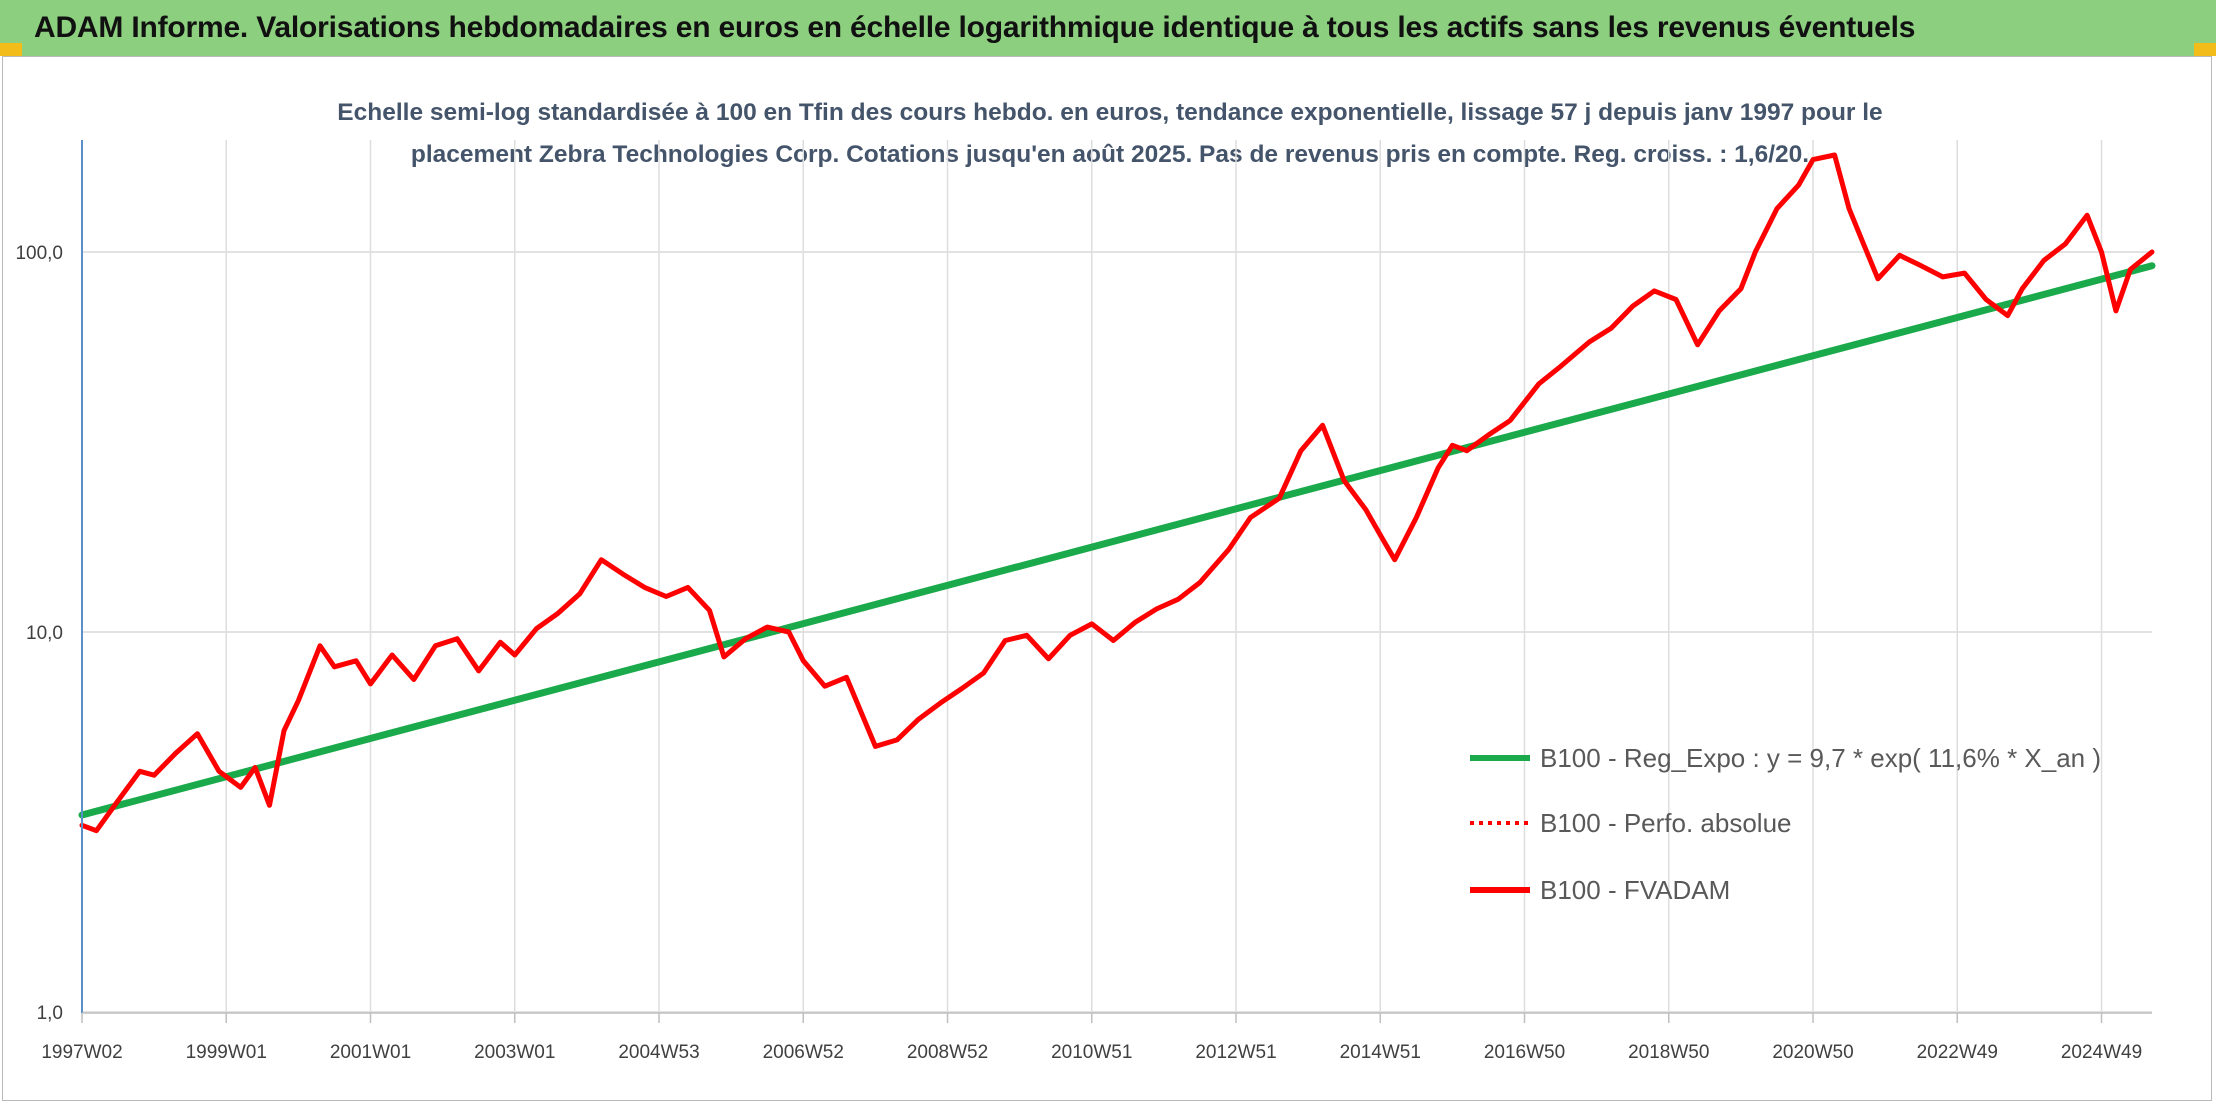  Describe the element at coordinates (39, 253) in the screenshot. I see `y-tick-label: 100,0` at that location.